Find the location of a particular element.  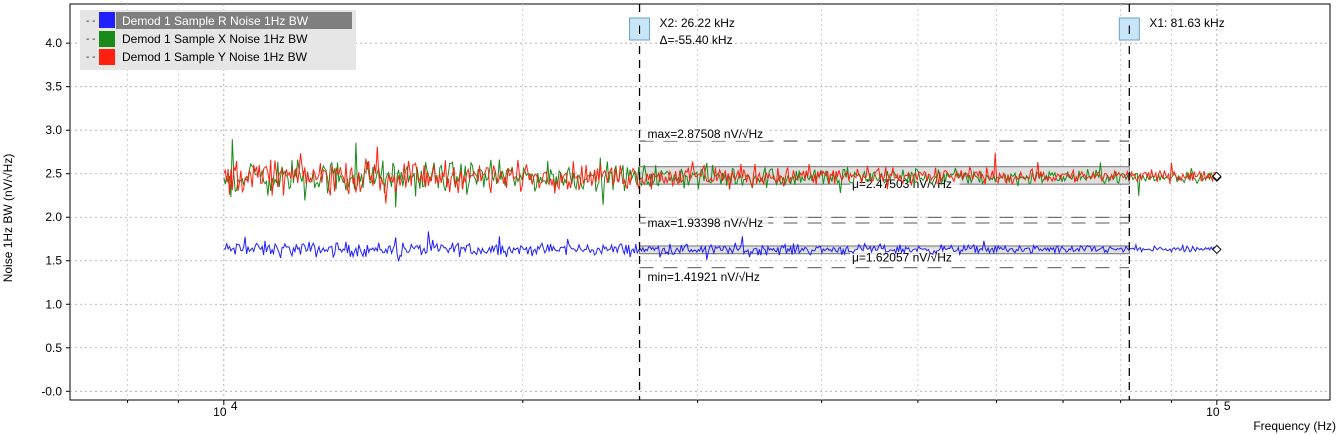

y-tick-label: 1.0 is located at coordinates (53, 304).